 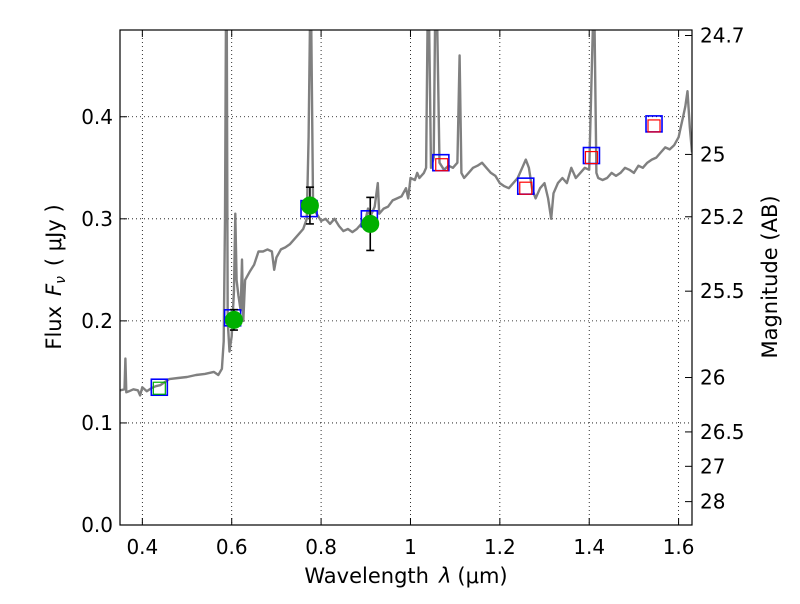 What do you see at coordinates (366, 576) in the screenshot?
I see `x-axis-title-text: Wavelength` at bounding box center [366, 576].